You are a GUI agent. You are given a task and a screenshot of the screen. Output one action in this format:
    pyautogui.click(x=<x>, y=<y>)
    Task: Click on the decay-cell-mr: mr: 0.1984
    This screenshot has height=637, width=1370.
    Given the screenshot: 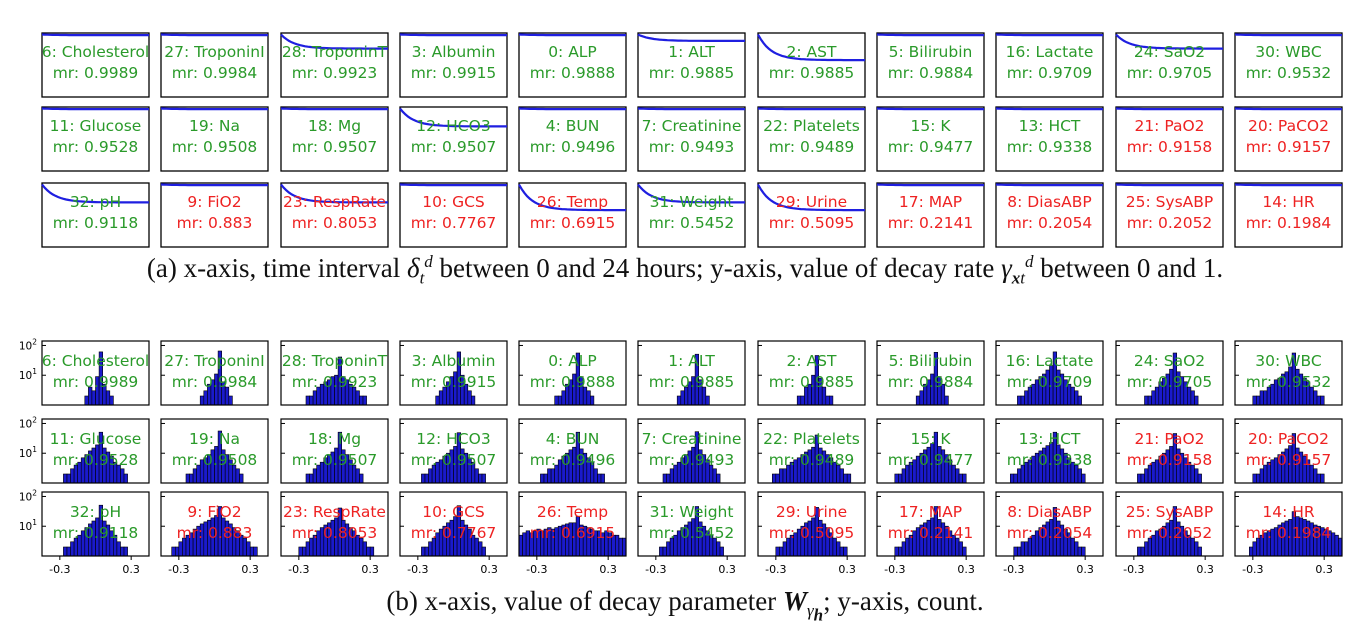 What is the action you would take?
    pyautogui.click(x=1289, y=223)
    